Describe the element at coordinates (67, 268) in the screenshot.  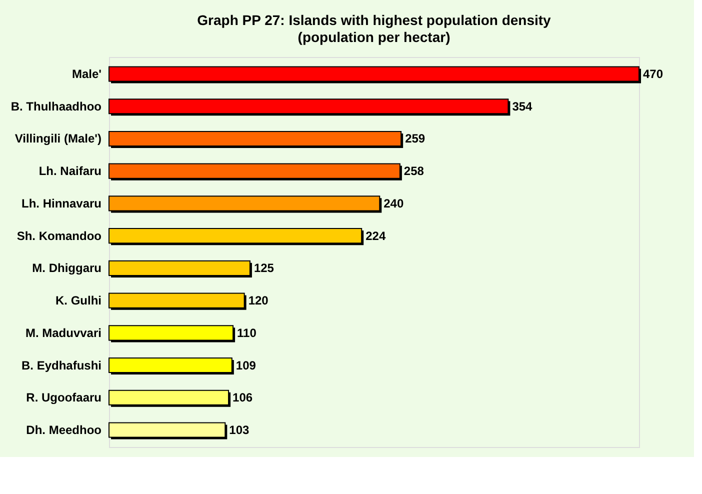
I see `y-tick-label: M. Dhiggaru` at that location.